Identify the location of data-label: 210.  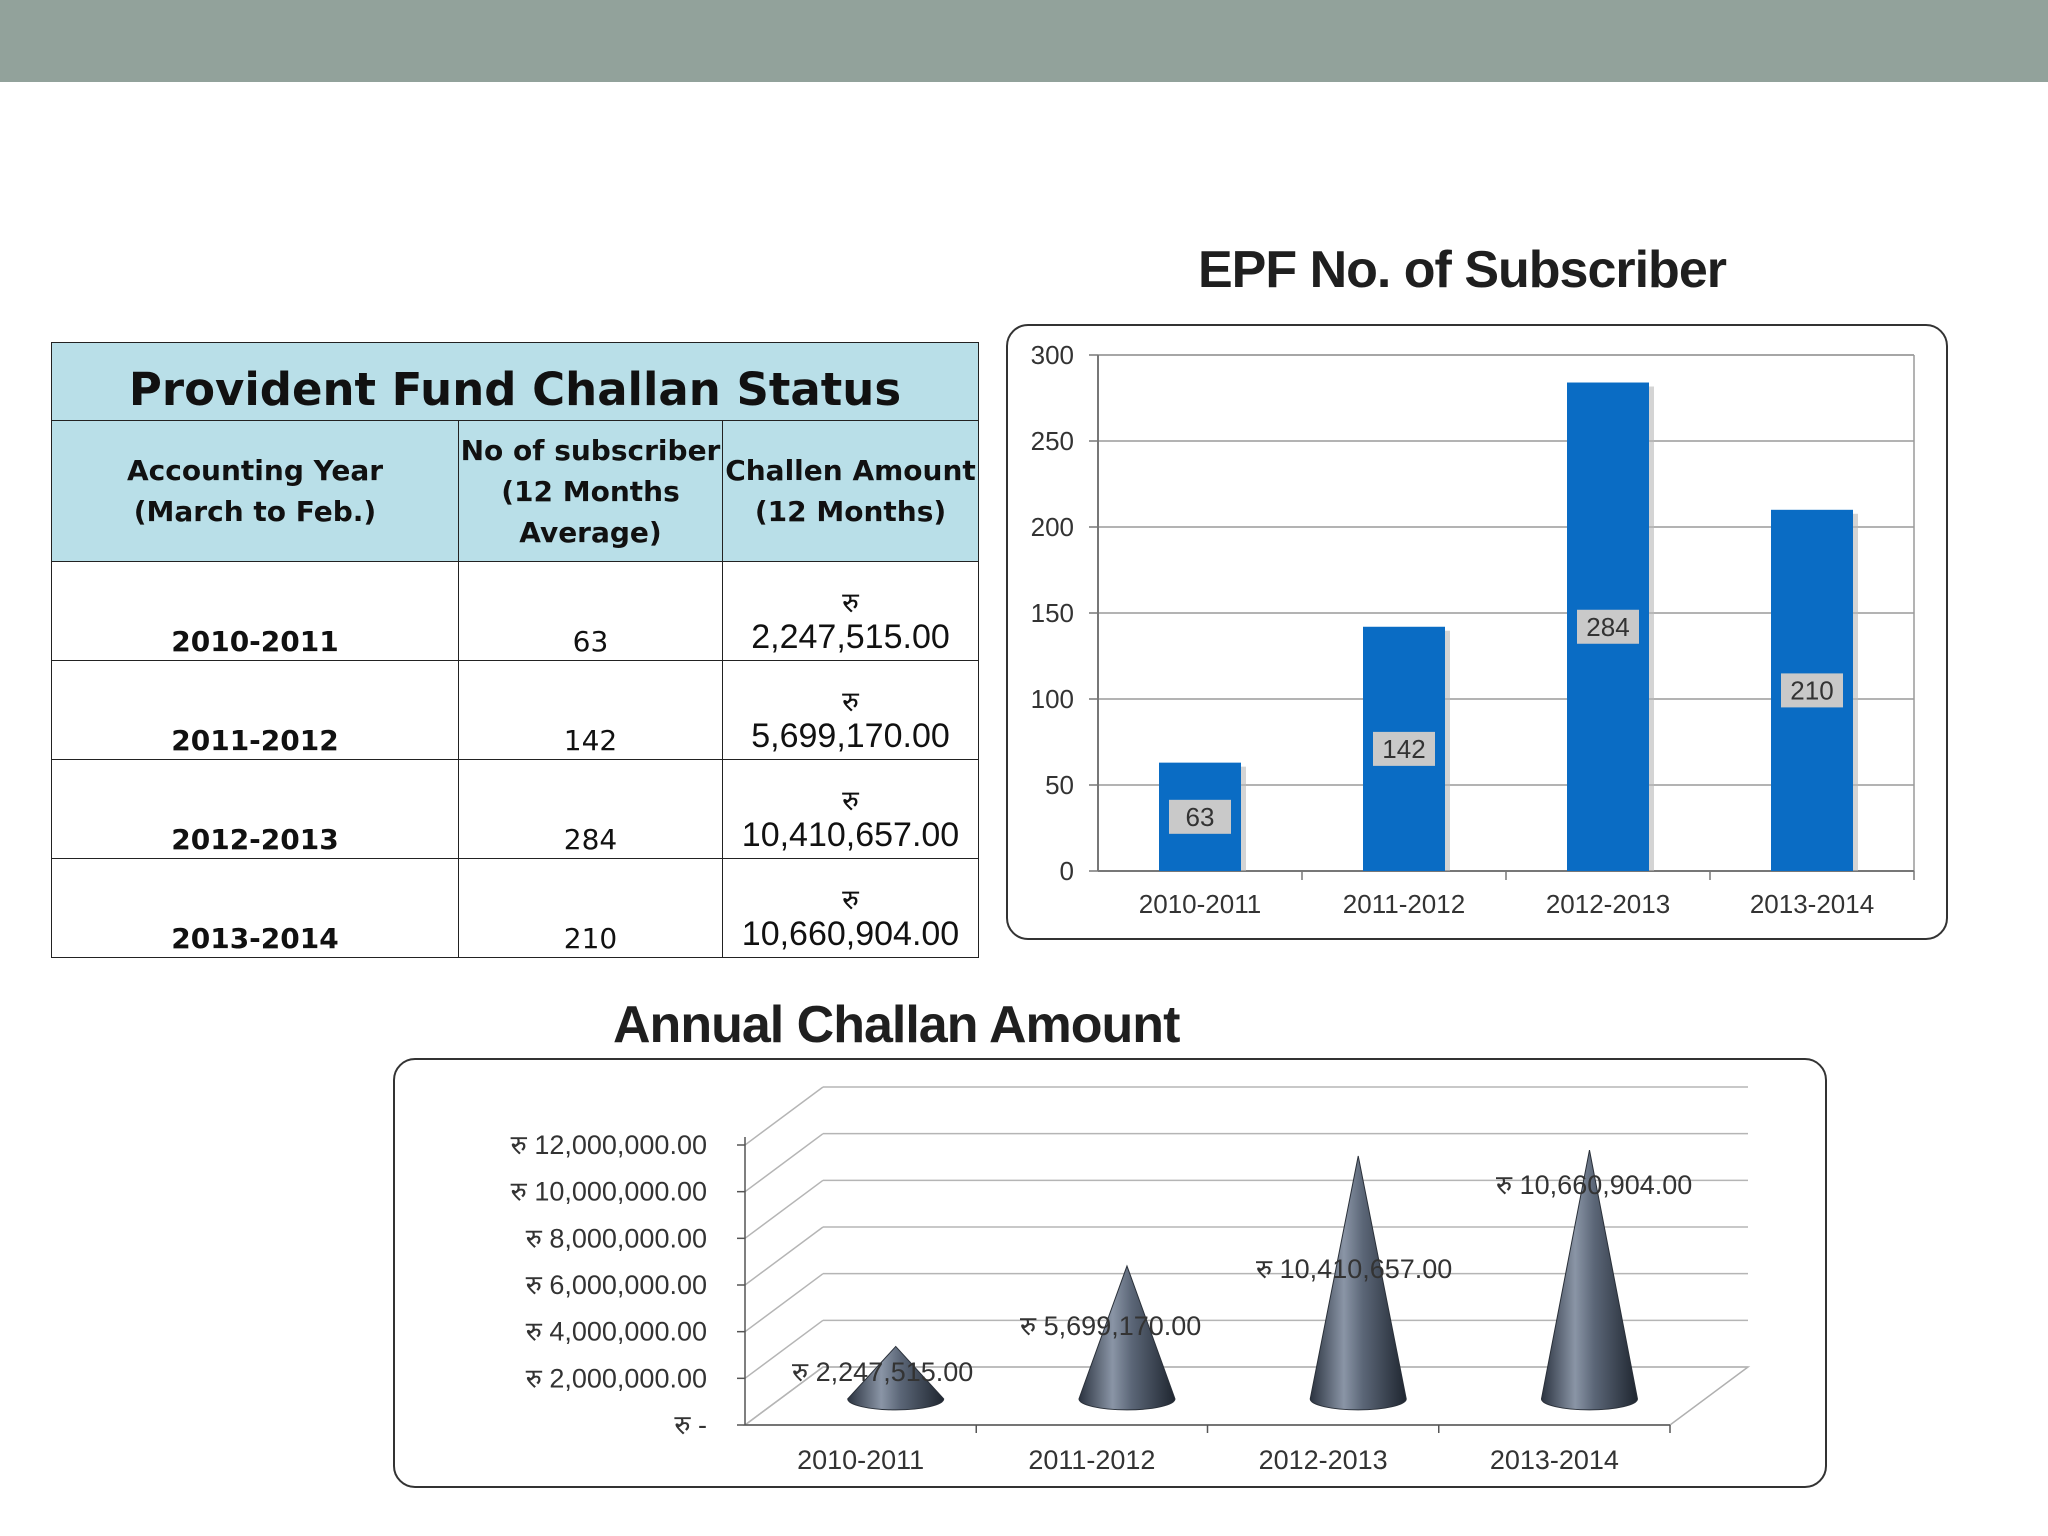
(1811, 690).